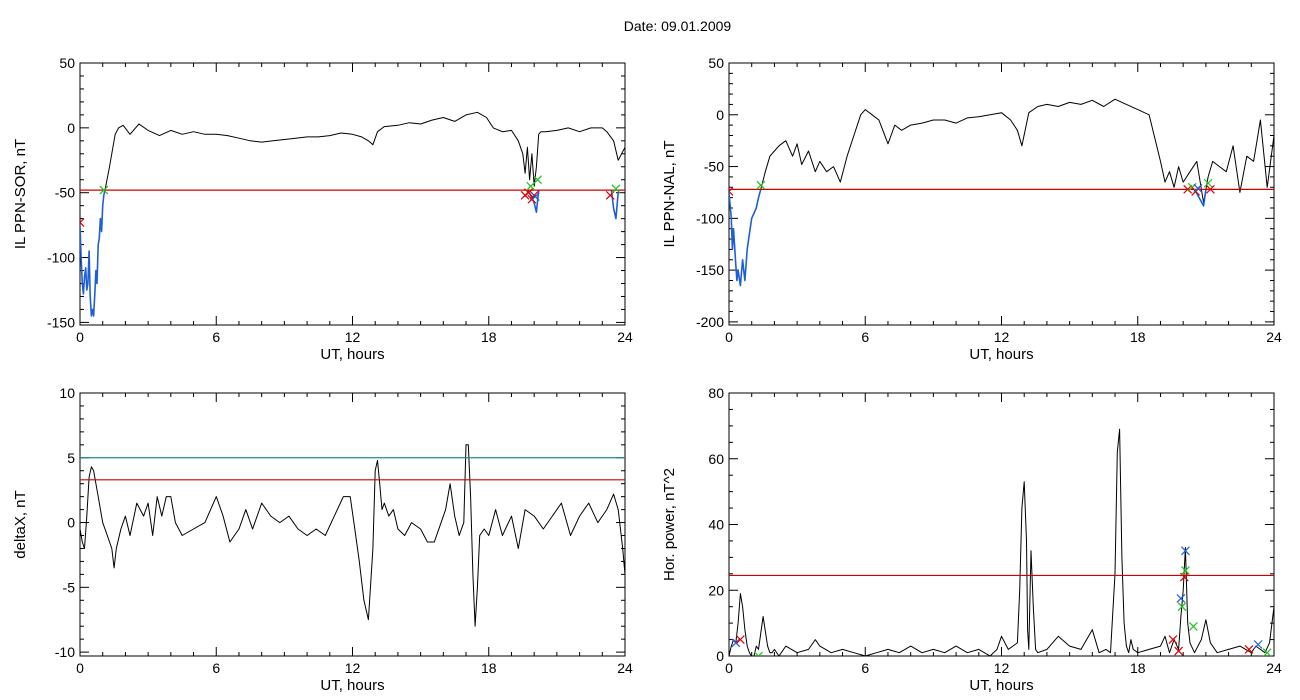 This screenshot has width=1300, height=700. What do you see at coordinates (716, 525) in the screenshot?
I see `y-tick-label: 40` at bounding box center [716, 525].